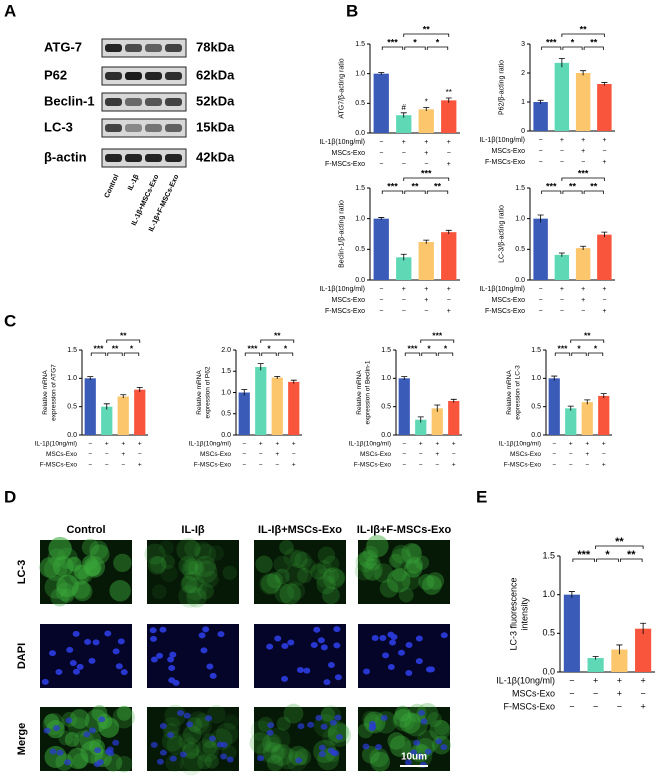 This screenshot has height=779, width=669. Describe the element at coordinates (215, 454) in the screenshot. I see `condition-label: MSCs-Exo` at that location.